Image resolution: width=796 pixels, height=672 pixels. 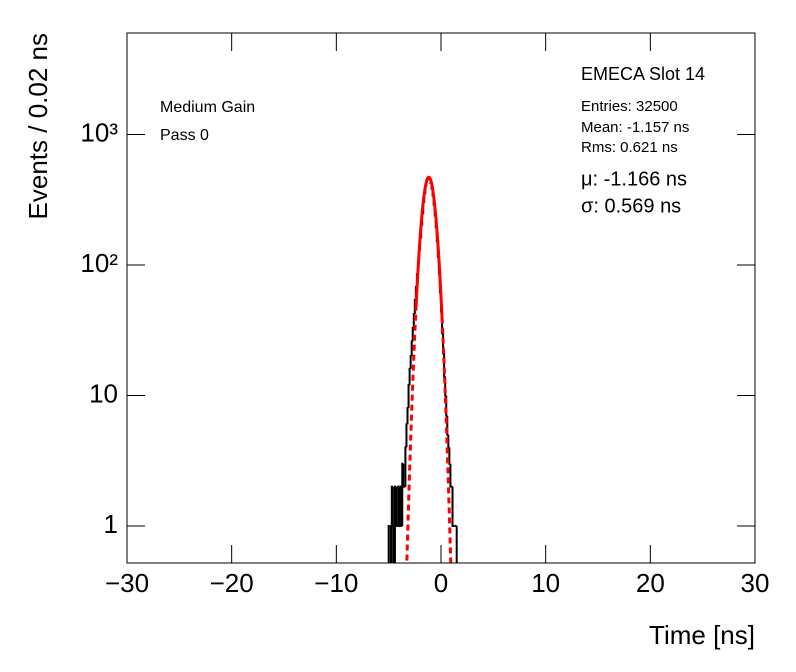 I want to click on annotation: Pass 0, so click(x=184, y=135).